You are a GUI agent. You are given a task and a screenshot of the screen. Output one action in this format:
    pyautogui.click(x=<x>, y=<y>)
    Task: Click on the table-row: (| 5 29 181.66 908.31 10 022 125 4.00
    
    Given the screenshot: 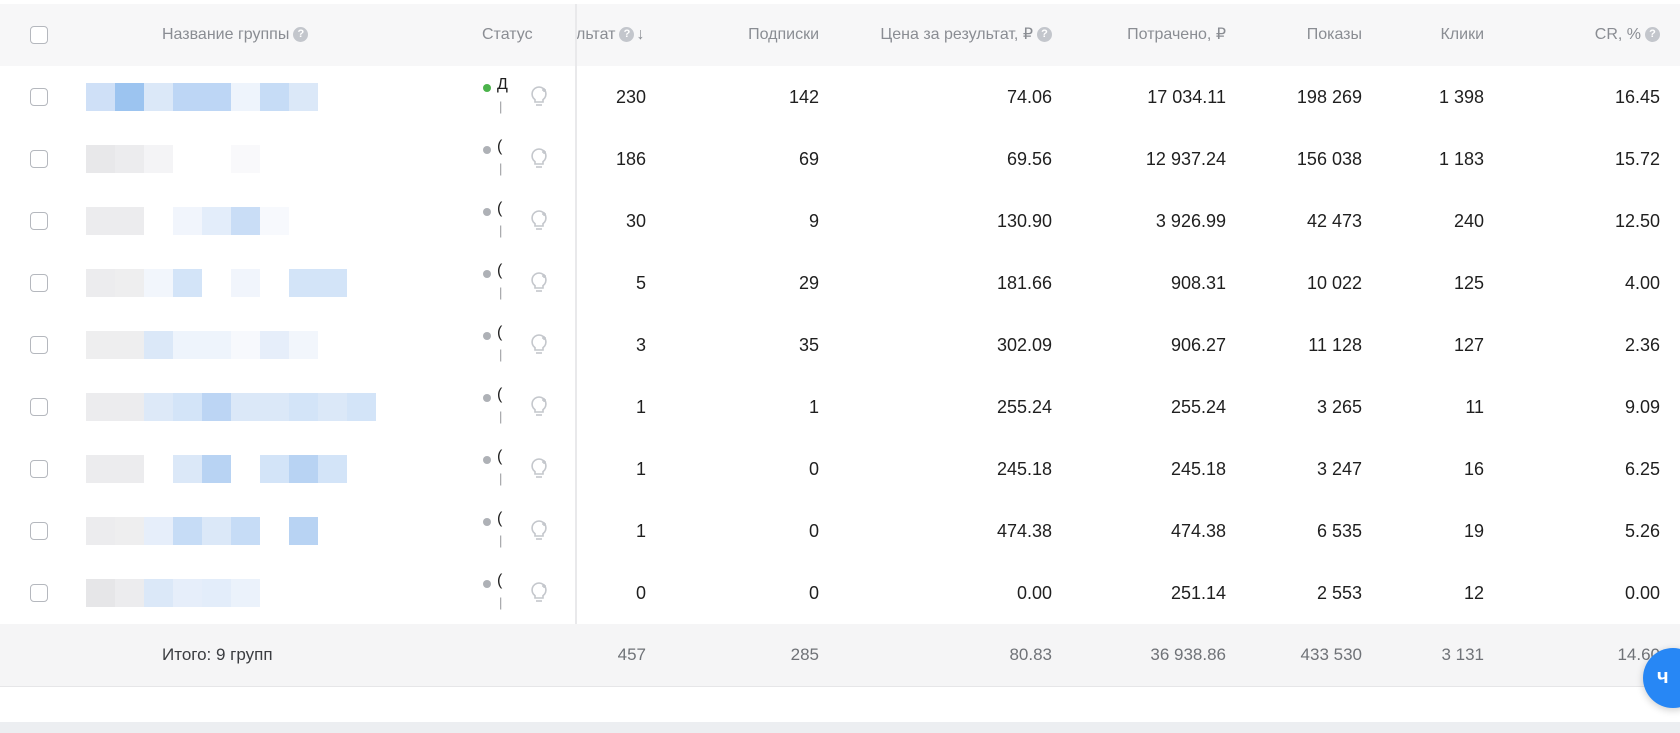 What is the action you would take?
    pyautogui.click(x=840, y=283)
    